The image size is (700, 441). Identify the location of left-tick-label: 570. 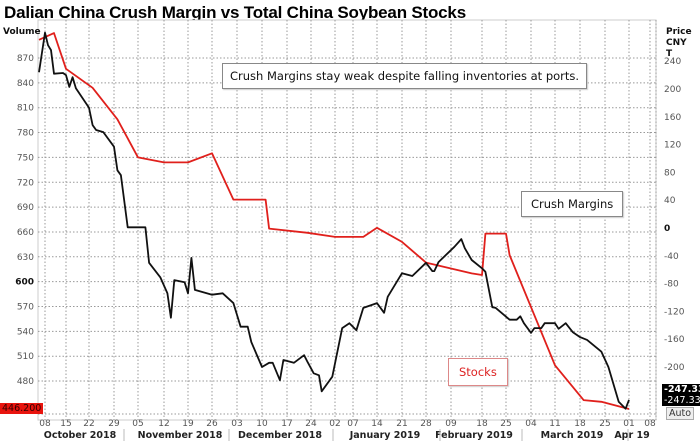
(25, 308).